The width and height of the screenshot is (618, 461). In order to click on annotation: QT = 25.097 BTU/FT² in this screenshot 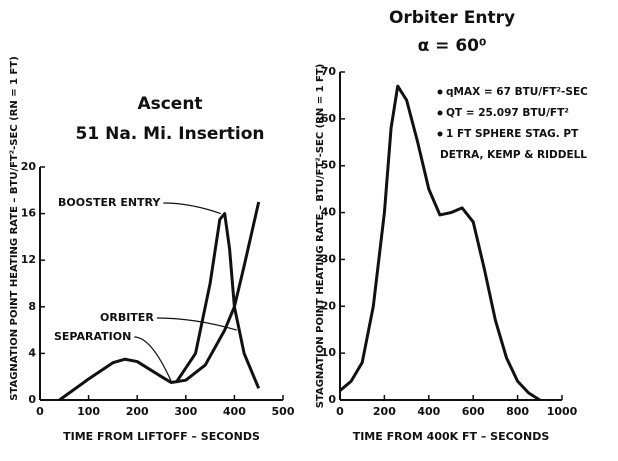, I will do `click(507, 113)`.